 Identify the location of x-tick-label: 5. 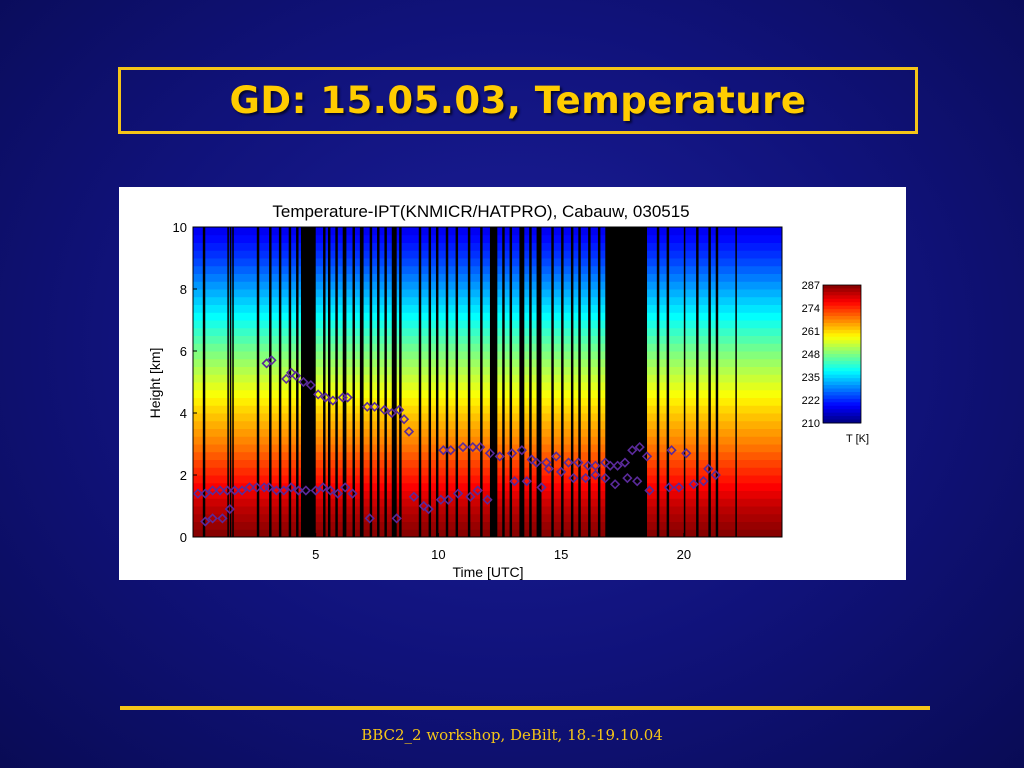
(315, 554).